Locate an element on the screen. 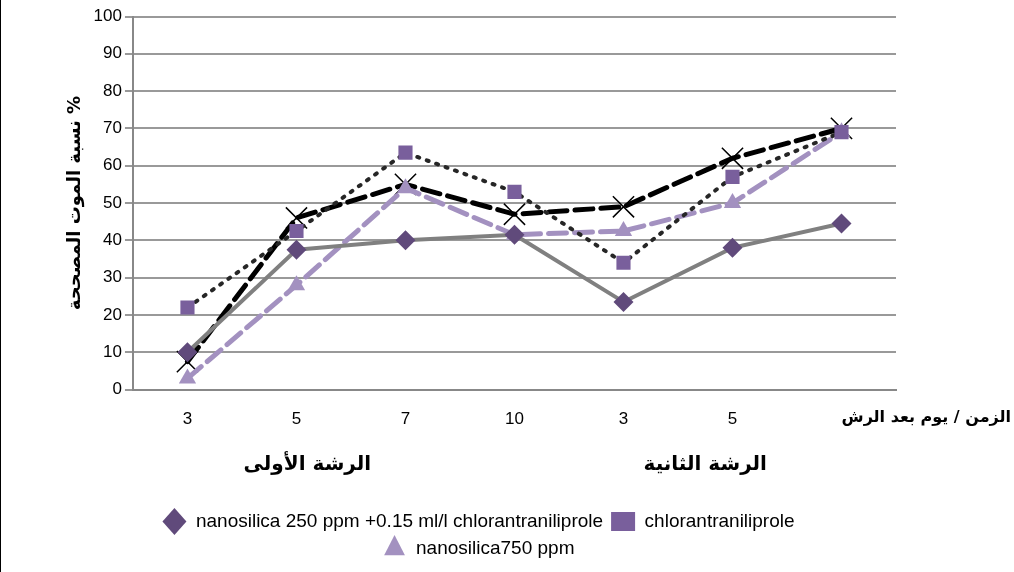 This screenshot has height=572, width=1014. y-tick-label: 30 is located at coordinates (112, 277).